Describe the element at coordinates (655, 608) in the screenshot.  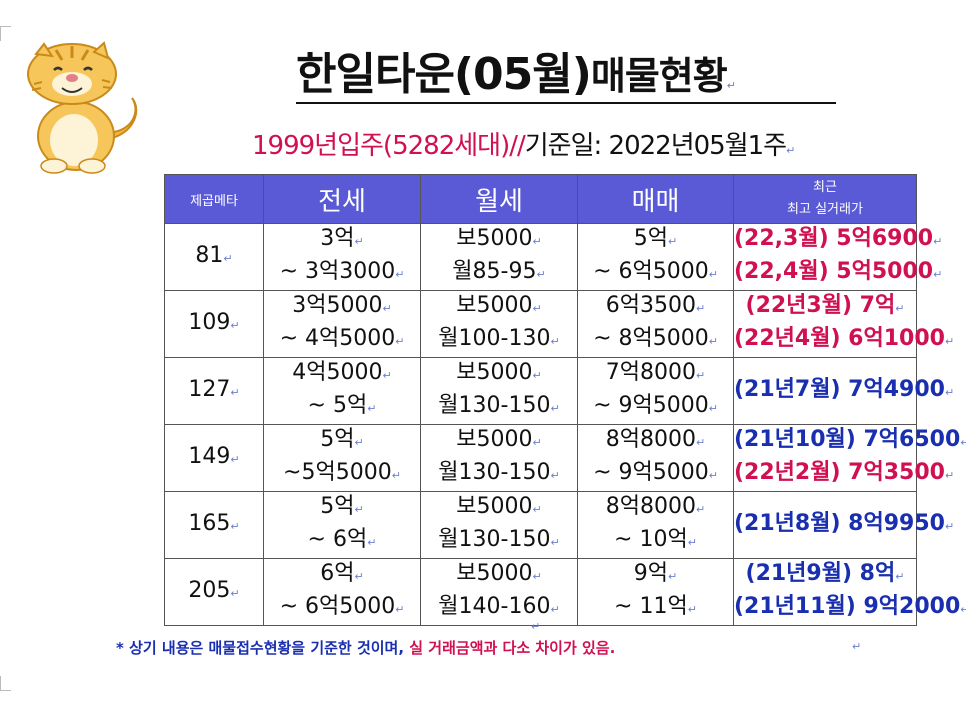
I see `maemae-line: ~ 11억↵` at that location.